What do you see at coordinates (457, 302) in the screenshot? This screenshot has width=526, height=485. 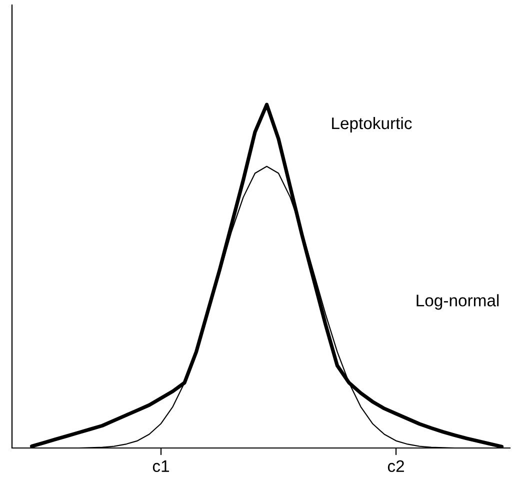 I see `annotation: Log-normal` at bounding box center [457, 302].